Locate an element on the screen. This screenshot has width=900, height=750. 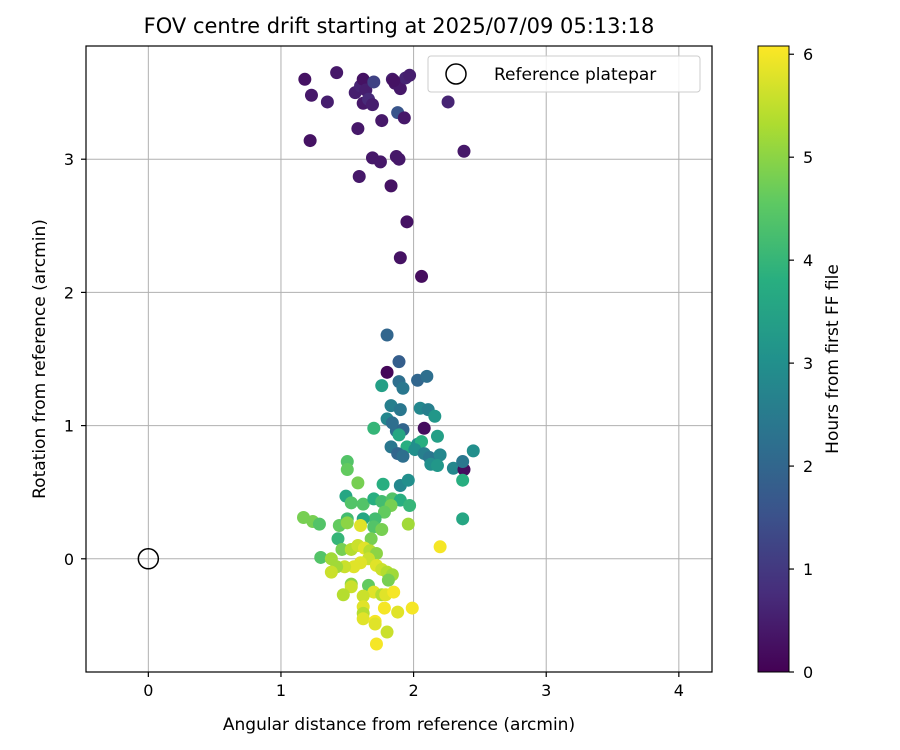
y-tick-label-1: 1 is located at coordinates (69, 426).